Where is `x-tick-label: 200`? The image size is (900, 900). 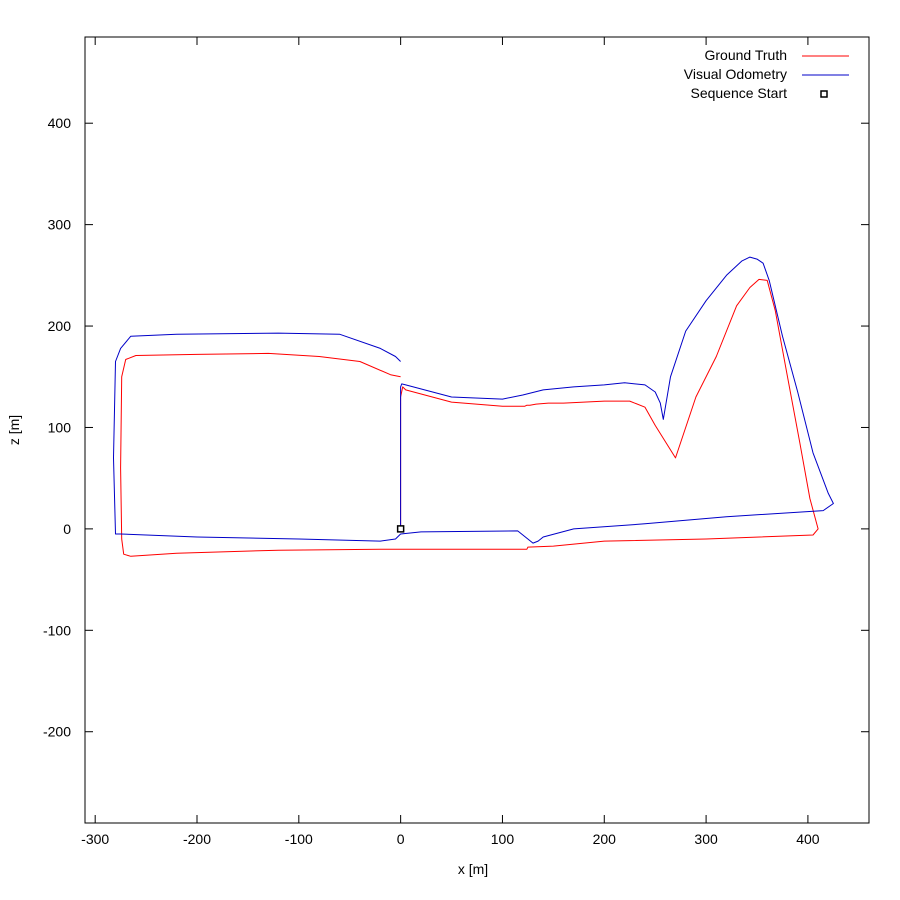 x-tick-label: 200 is located at coordinates (605, 839).